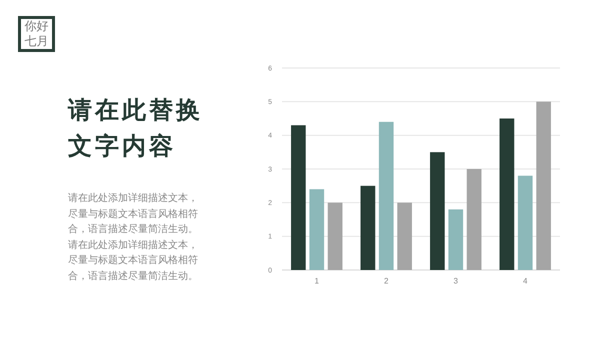 This screenshot has height=338, width=600. What do you see at coordinates (133, 238) in the screenshot?
I see `text: 请在此处添加详细描述文本，尽量与标题文本语言风格相符合，语言描述尽量简洁生动。请在此处添加详细描述文本，尽量与标题文本语言风格相符合，语言描述尽量简洁生动。` at bounding box center [133, 238].